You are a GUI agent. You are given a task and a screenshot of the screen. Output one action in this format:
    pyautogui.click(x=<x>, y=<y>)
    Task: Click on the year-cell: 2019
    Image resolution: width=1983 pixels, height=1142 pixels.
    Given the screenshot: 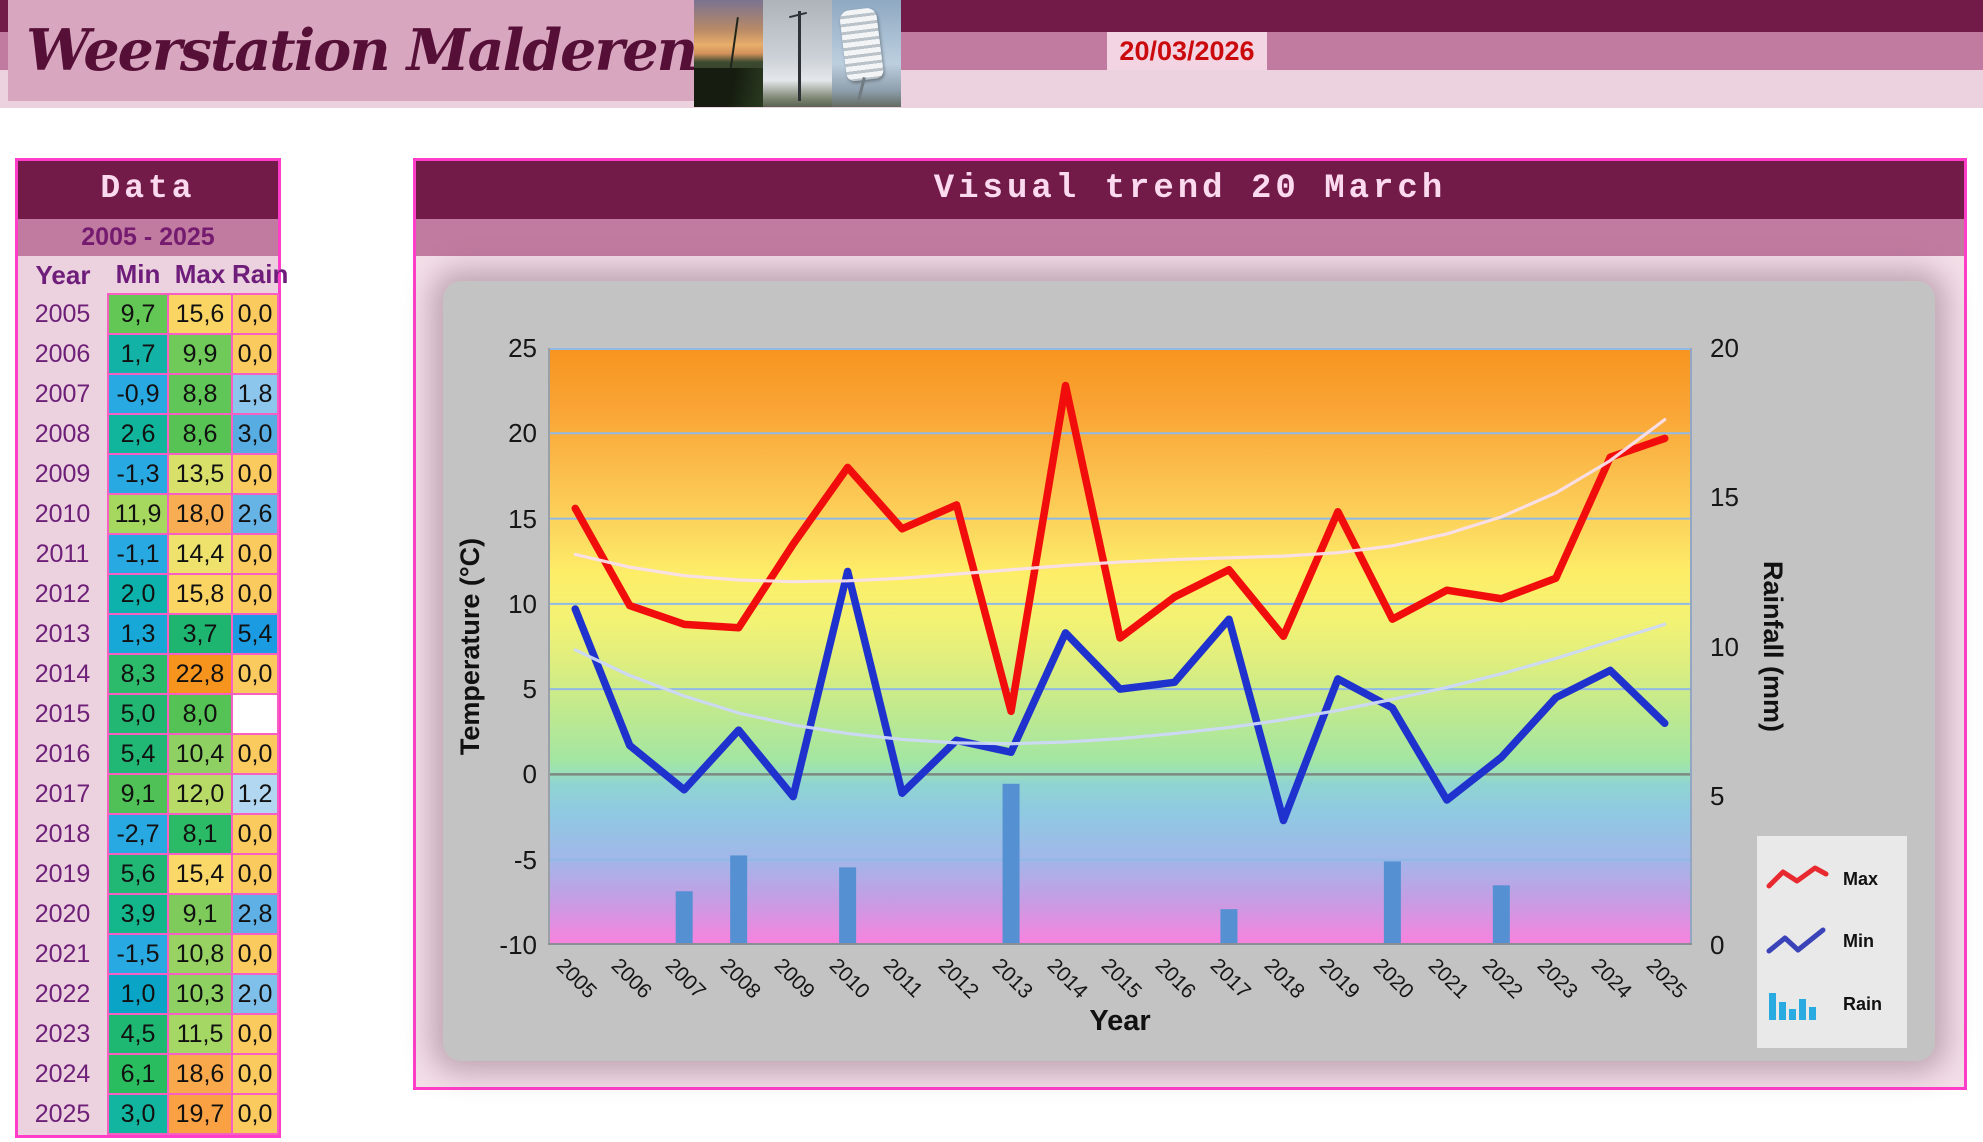 What is the action you would take?
    pyautogui.click(x=63, y=874)
    